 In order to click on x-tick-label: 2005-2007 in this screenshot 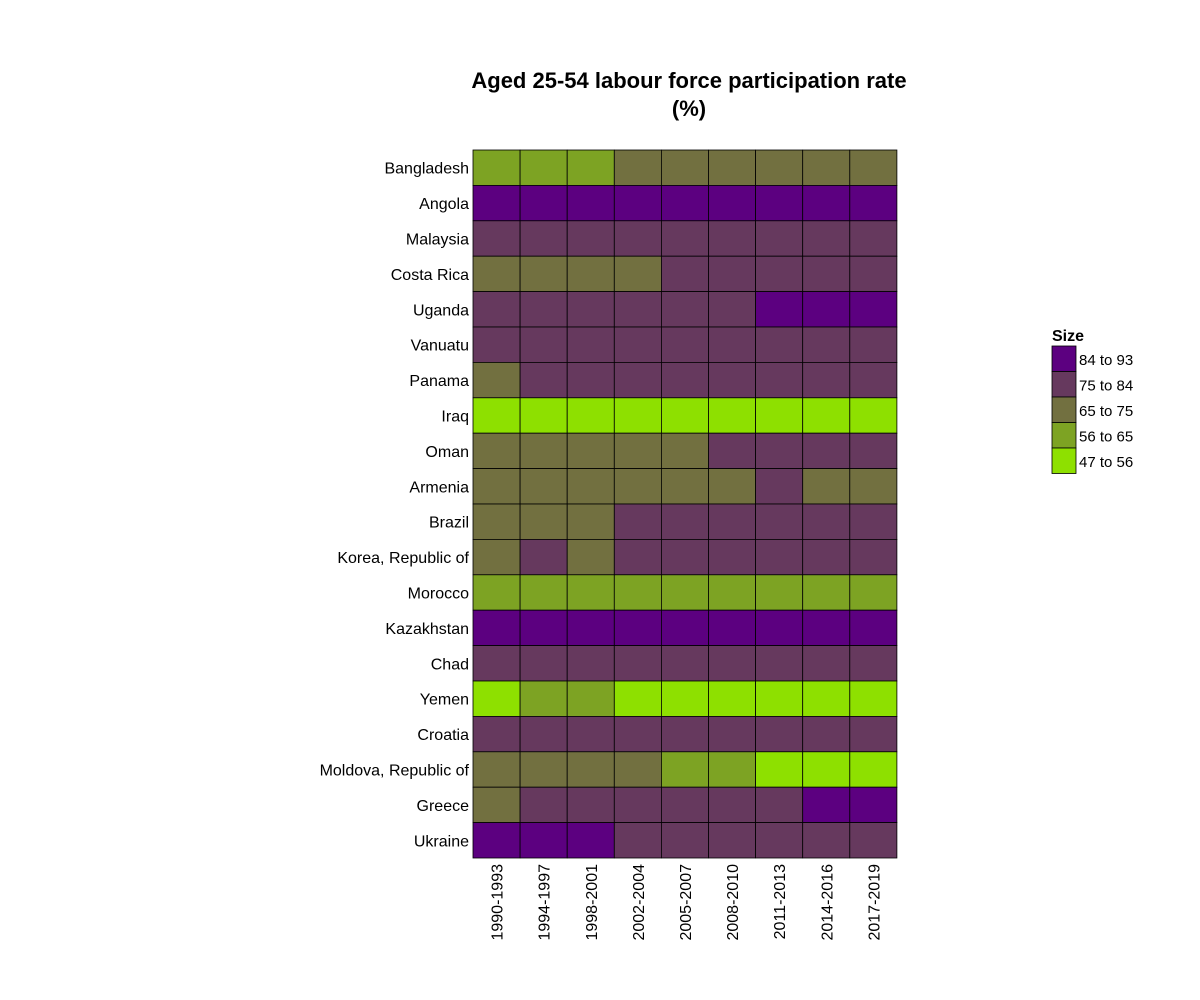, I will do `click(686, 902)`.